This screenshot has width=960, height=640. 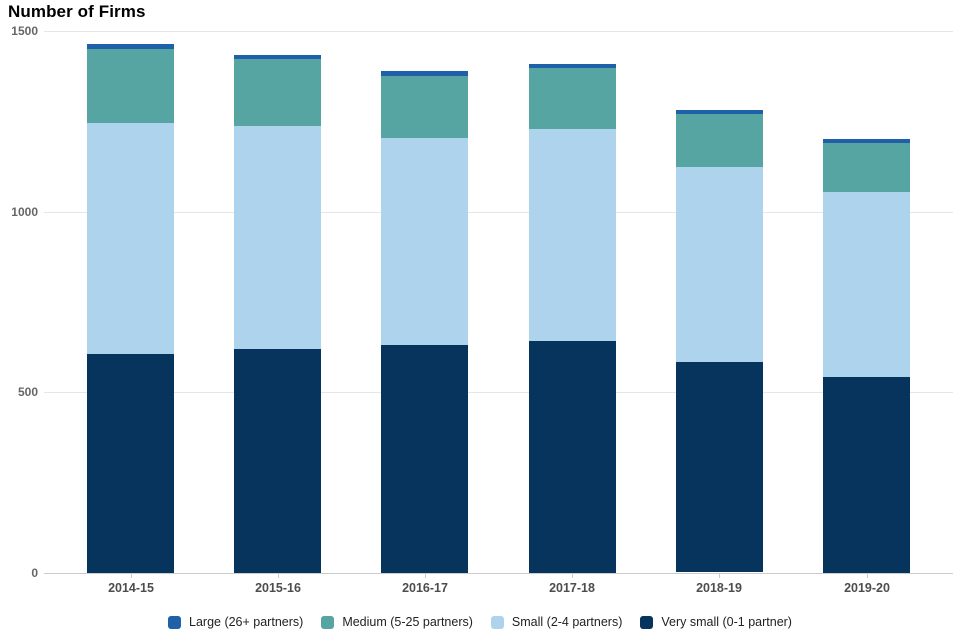 I want to click on x-axis-label-2018-19: 2018-19, so click(x=719, y=588).